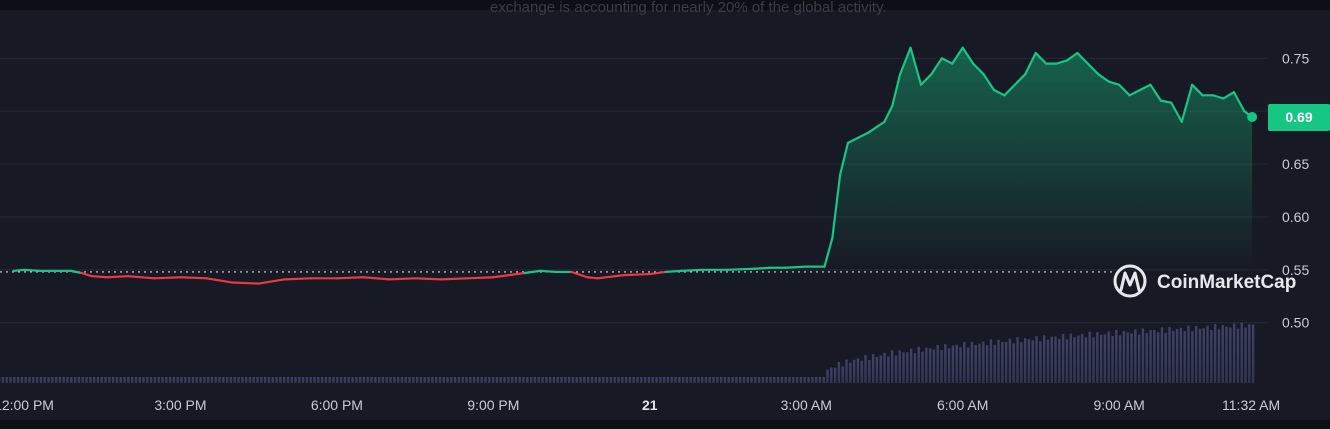  I want to click on price-badge-label: 0.69, so click(1298, 117).